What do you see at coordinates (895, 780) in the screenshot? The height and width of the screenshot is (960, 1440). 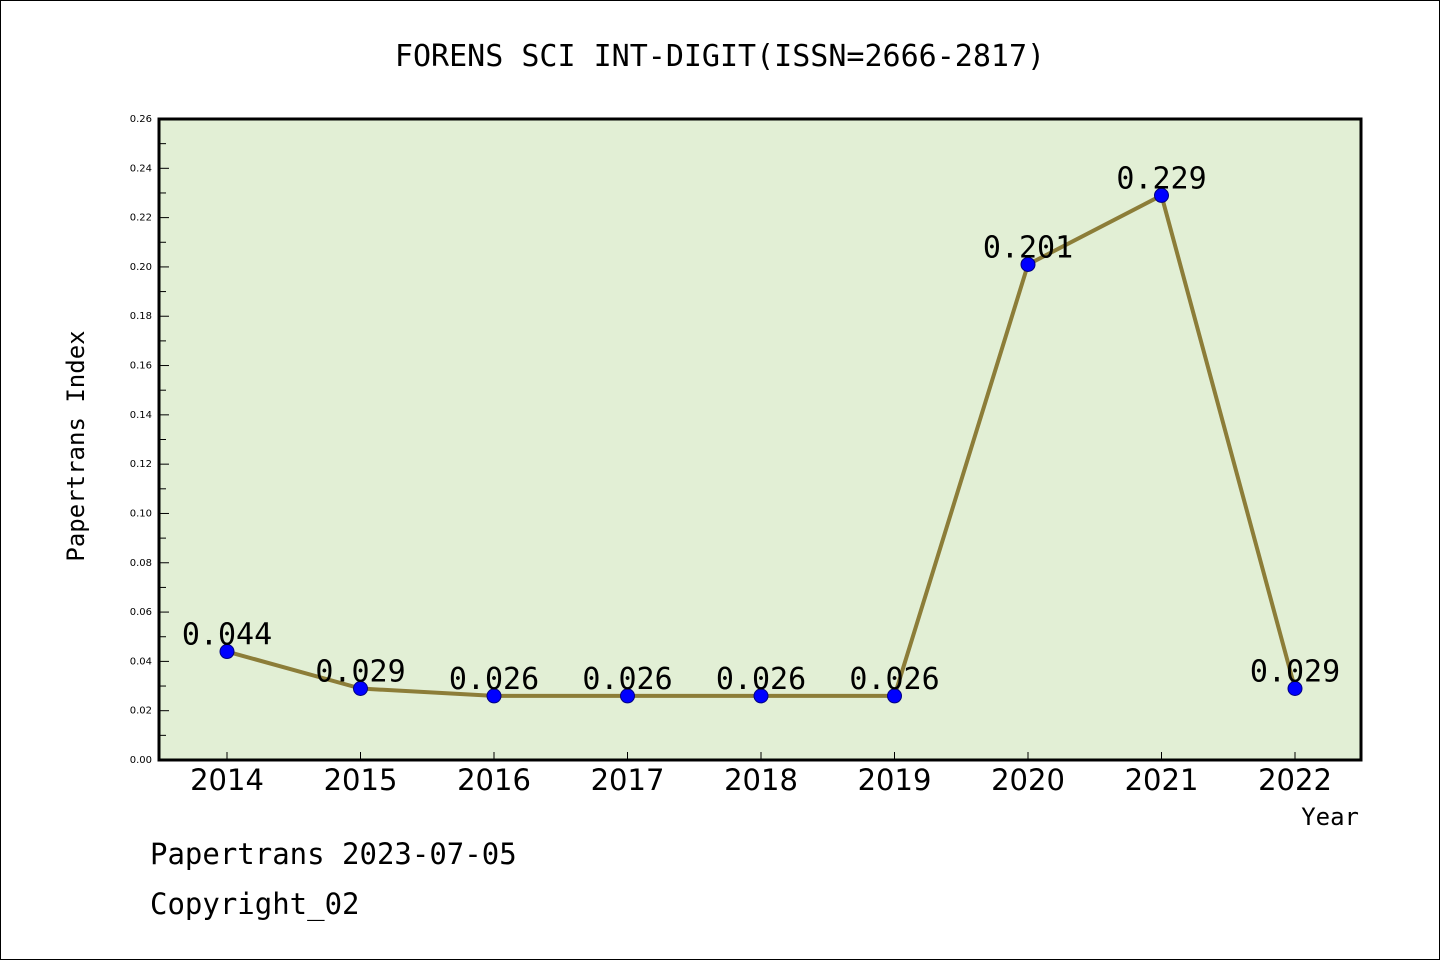 I see `x-tick-label: 2019` at bounding box center [895, 780].